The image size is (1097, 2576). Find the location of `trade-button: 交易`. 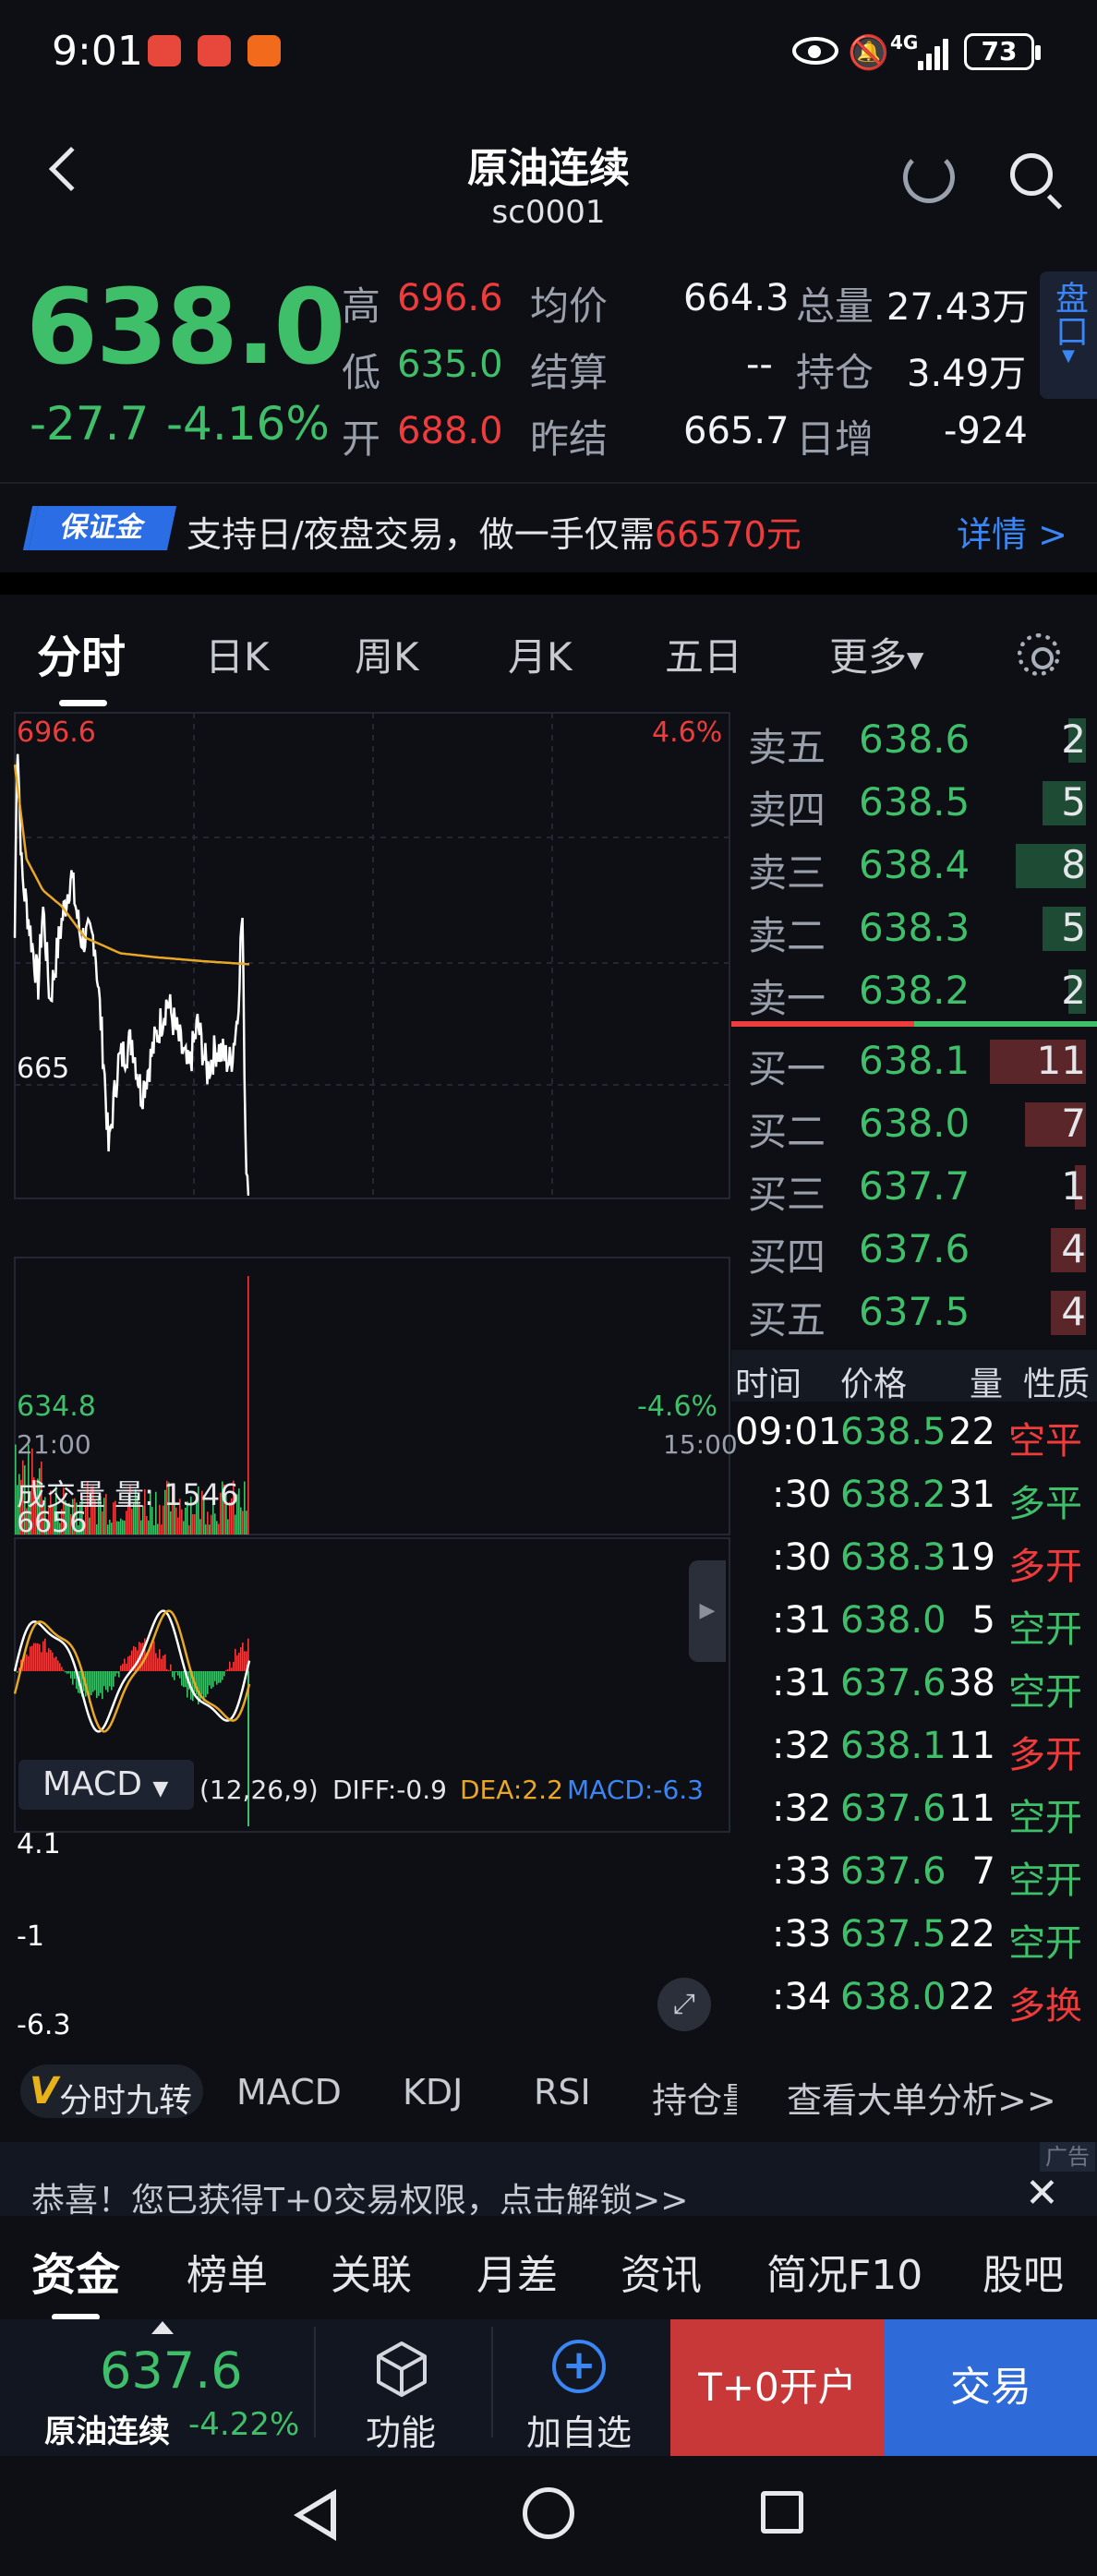

trade-button: 交易 is located at coordinates (991, 2387).